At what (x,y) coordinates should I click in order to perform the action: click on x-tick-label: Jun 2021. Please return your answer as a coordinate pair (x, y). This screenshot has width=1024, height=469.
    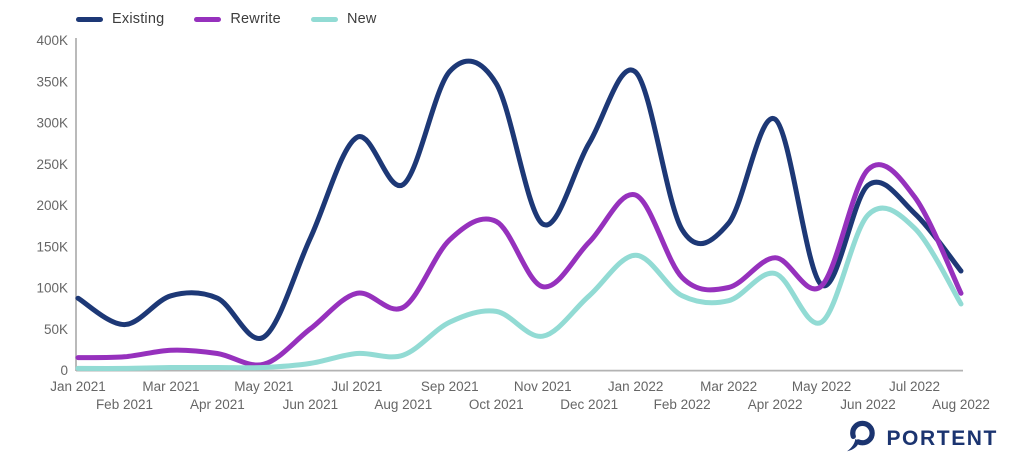
    Looking at the image, I should click on (311, 404).